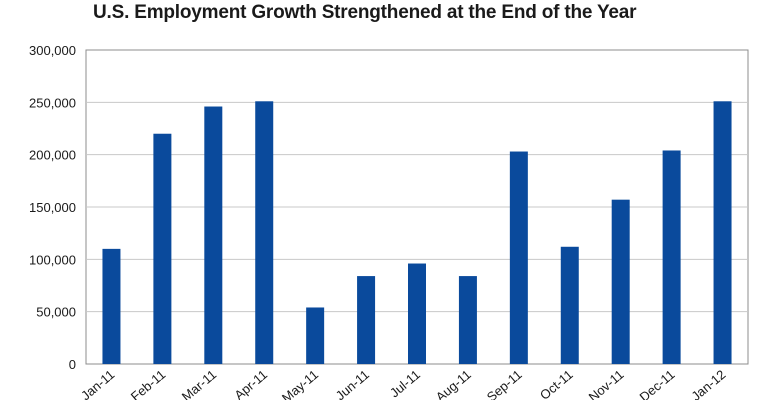  I want to click on x-tick-label: Jul-11, so click(405, 383).